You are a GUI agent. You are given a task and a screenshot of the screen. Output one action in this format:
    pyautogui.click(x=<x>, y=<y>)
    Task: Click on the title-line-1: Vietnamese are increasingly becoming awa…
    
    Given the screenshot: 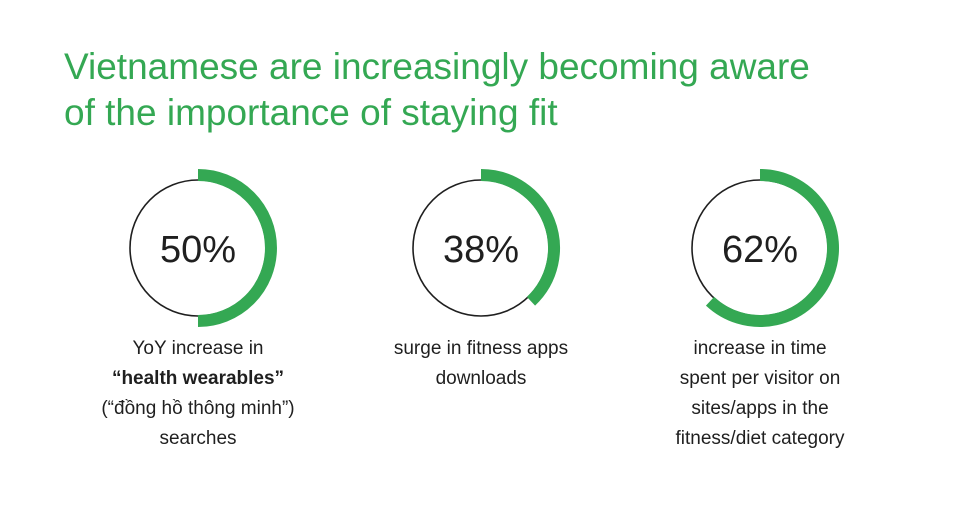 What is the action you would take?
    pyautogui.click(x=437, y=66)
    